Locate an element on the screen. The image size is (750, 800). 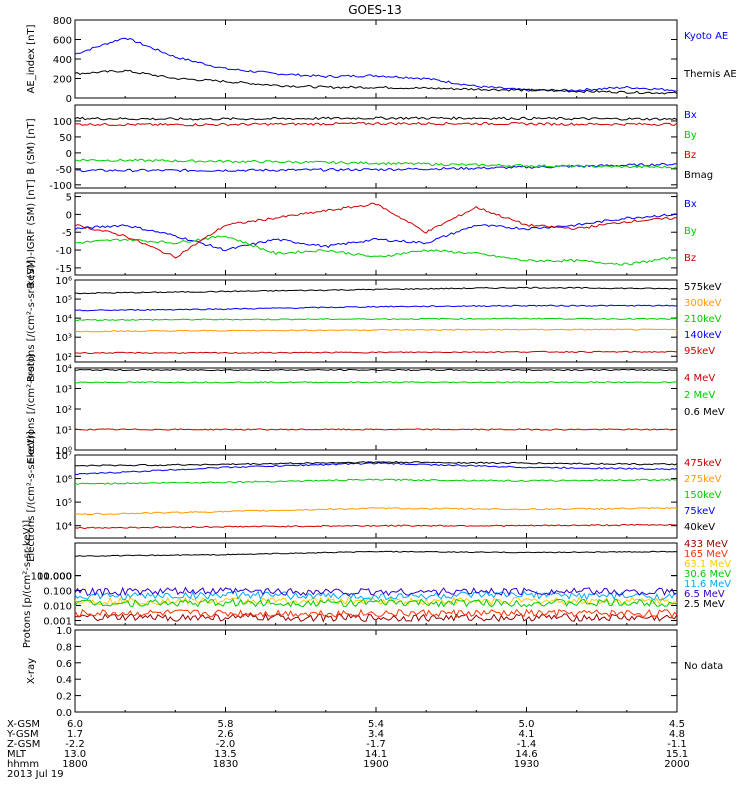
y-tick-label: 1.000 is located at coordinates (57, 577).